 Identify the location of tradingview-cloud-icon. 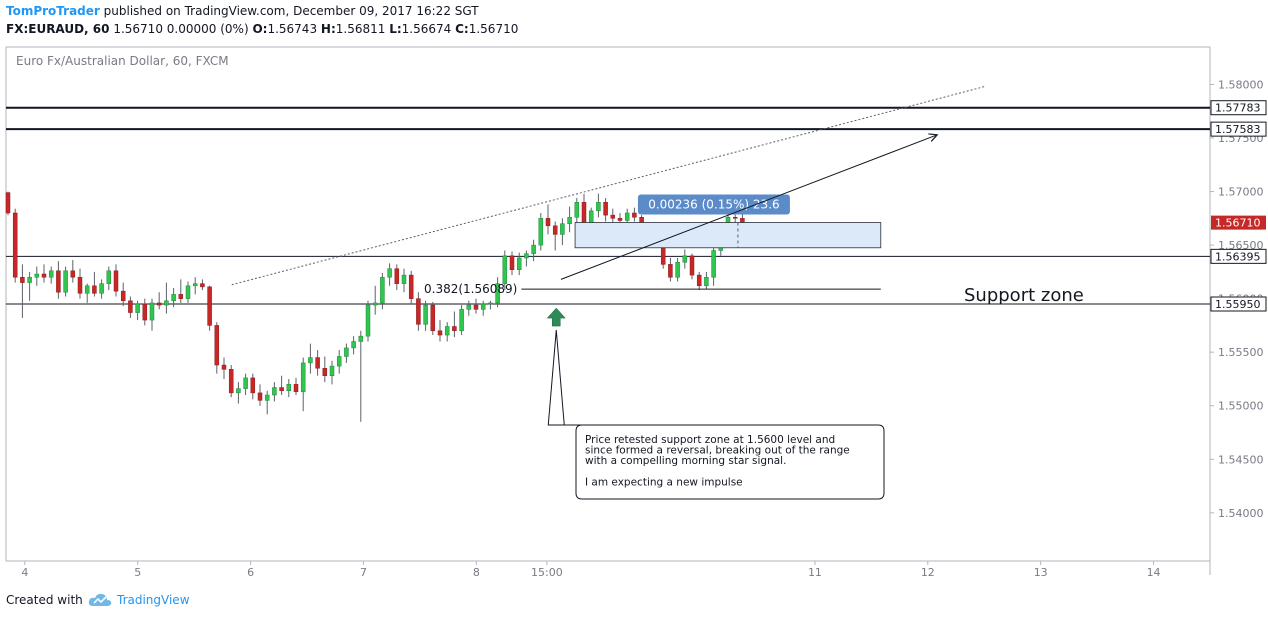
(100, 600).